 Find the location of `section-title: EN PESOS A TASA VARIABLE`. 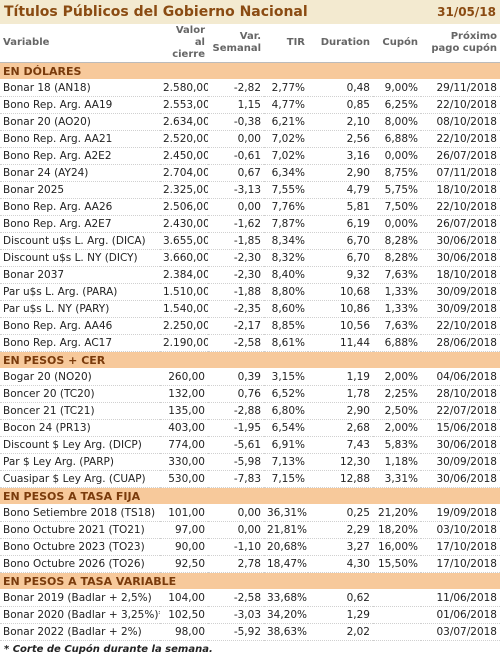

section-title: EN PESOS A TASA VARIABLE is located at coordinates (250, 581).